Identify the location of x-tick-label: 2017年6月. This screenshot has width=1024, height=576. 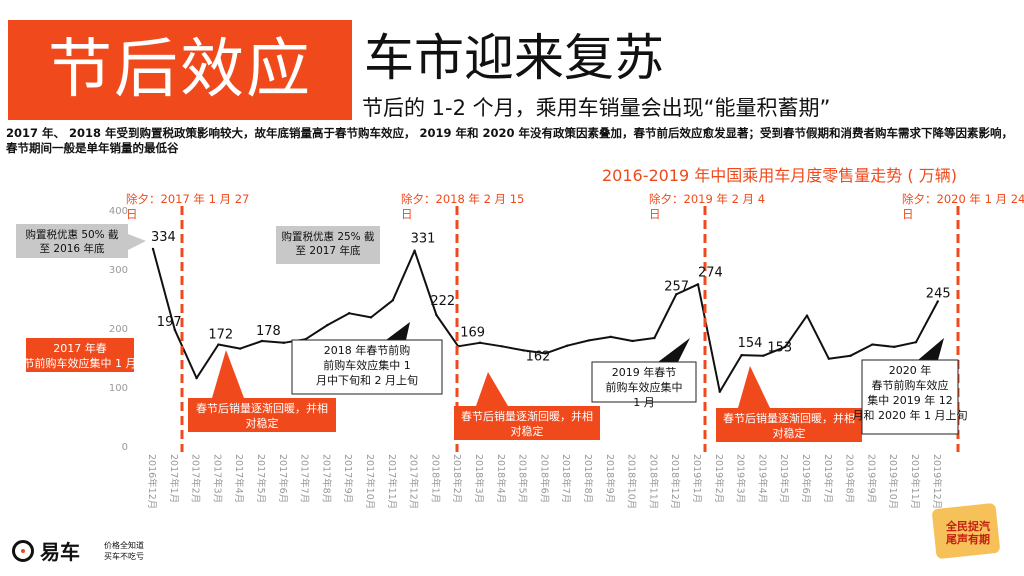
(283, 478).